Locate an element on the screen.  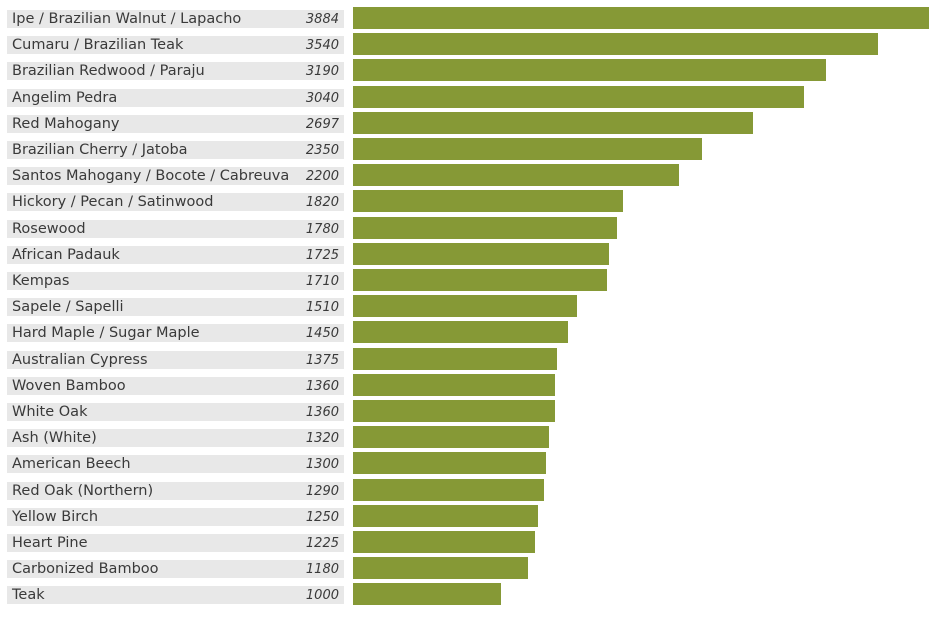
category-label: Hard Maple / Sugar Maple is located at coordinates (106, 333).